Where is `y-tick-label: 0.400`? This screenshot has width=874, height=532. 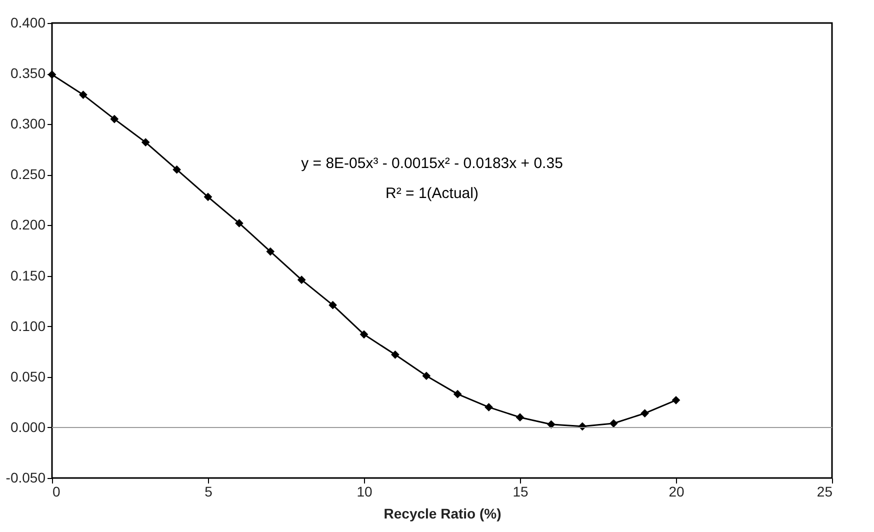
y-tick-label: 0.400 is located at coordinates (28, 22).